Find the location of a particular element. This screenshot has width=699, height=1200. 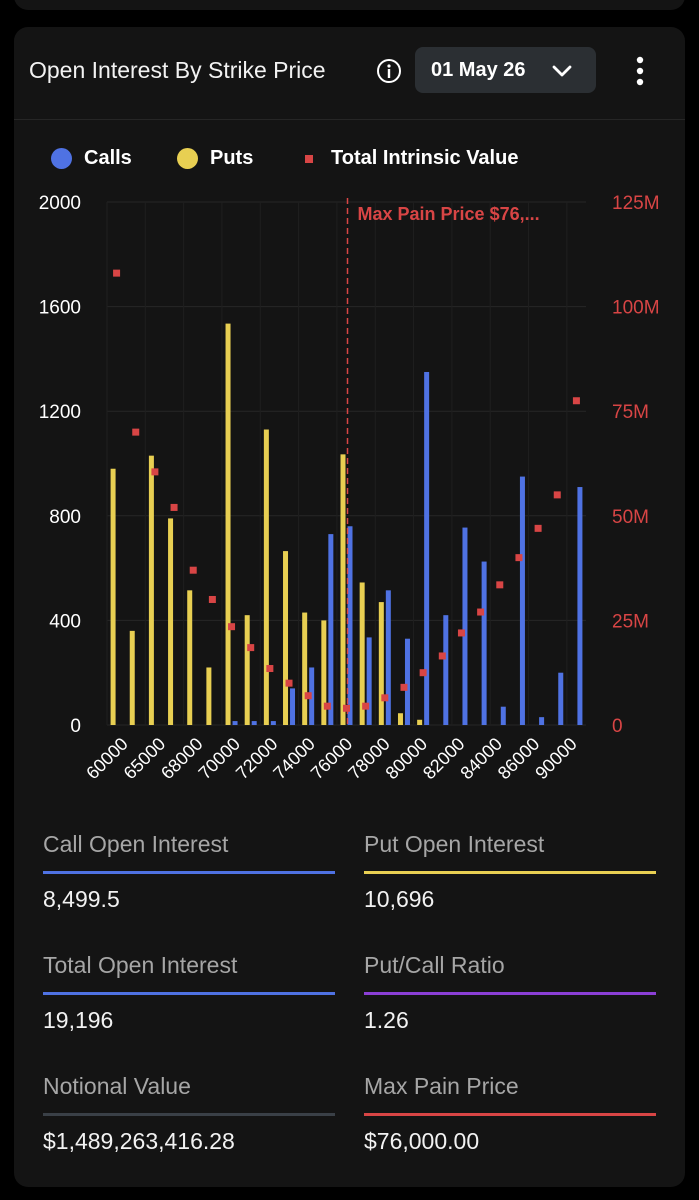

y-left-tick-label: 0 is located at coordinates (75, 726).